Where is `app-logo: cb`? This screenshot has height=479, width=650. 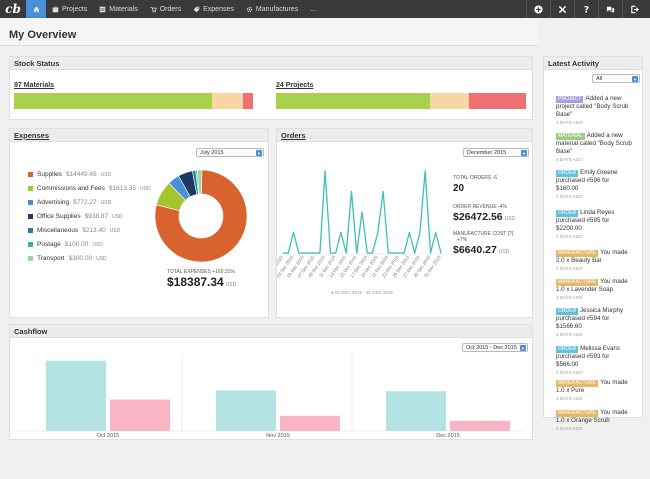
app-logo: cb is located at coordinates (13, 9).